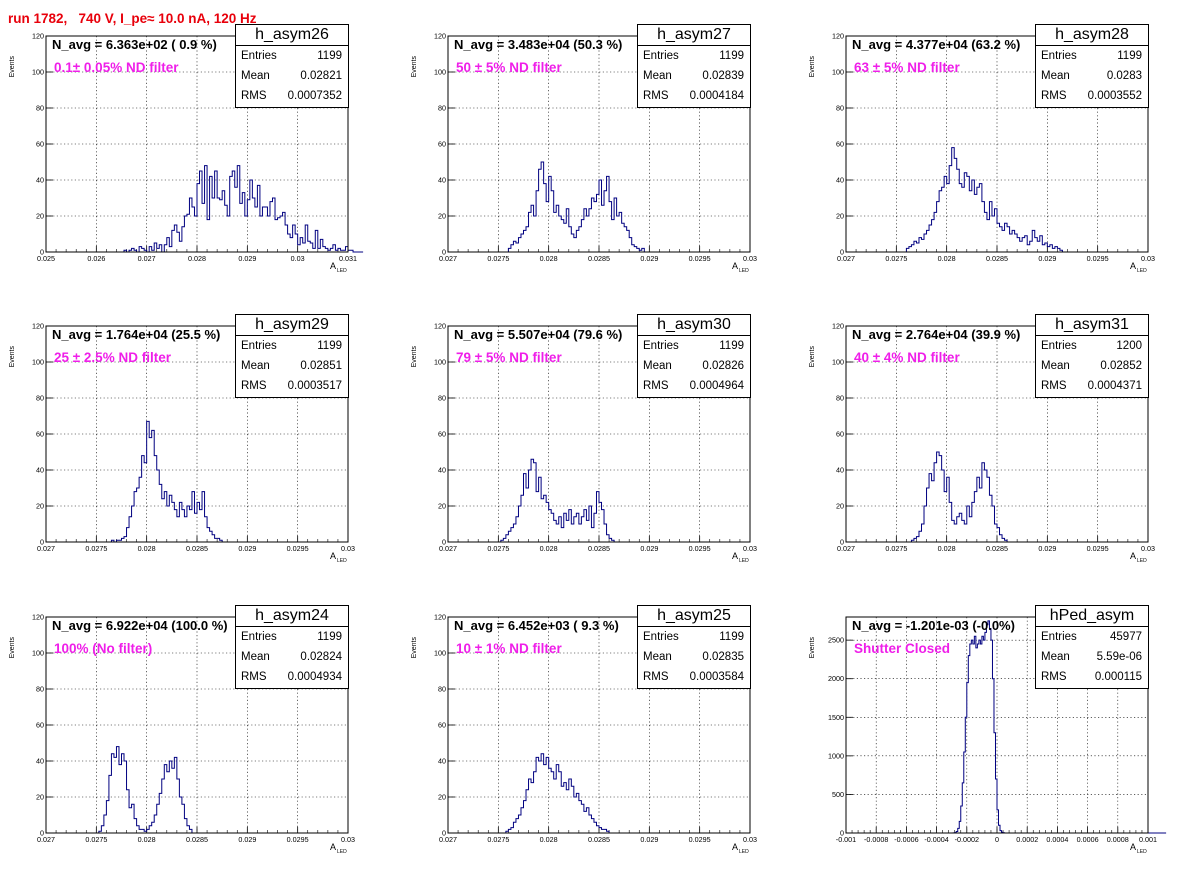 Image resolution: width=1196 pixels, height=873 pixels. I want to click on navg-label: N_avg = 6.452e+03 ( 9.3 %), so click(536, 625).